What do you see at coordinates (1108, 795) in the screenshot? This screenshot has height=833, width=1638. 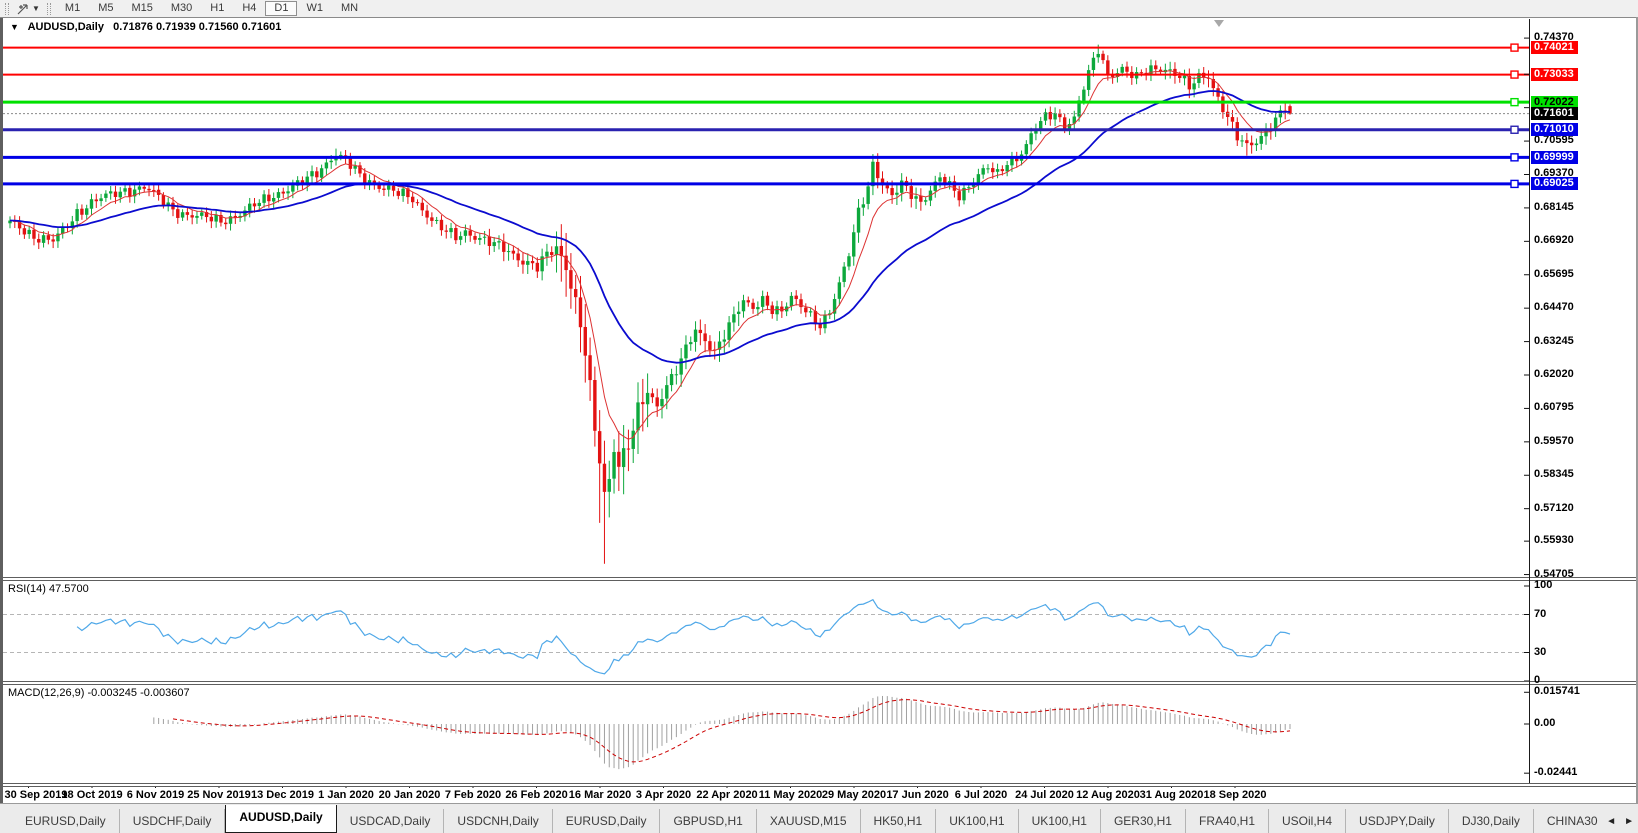 I see `date-axis-label: 12 Aug 2020` at bounding box center [1108, 795].